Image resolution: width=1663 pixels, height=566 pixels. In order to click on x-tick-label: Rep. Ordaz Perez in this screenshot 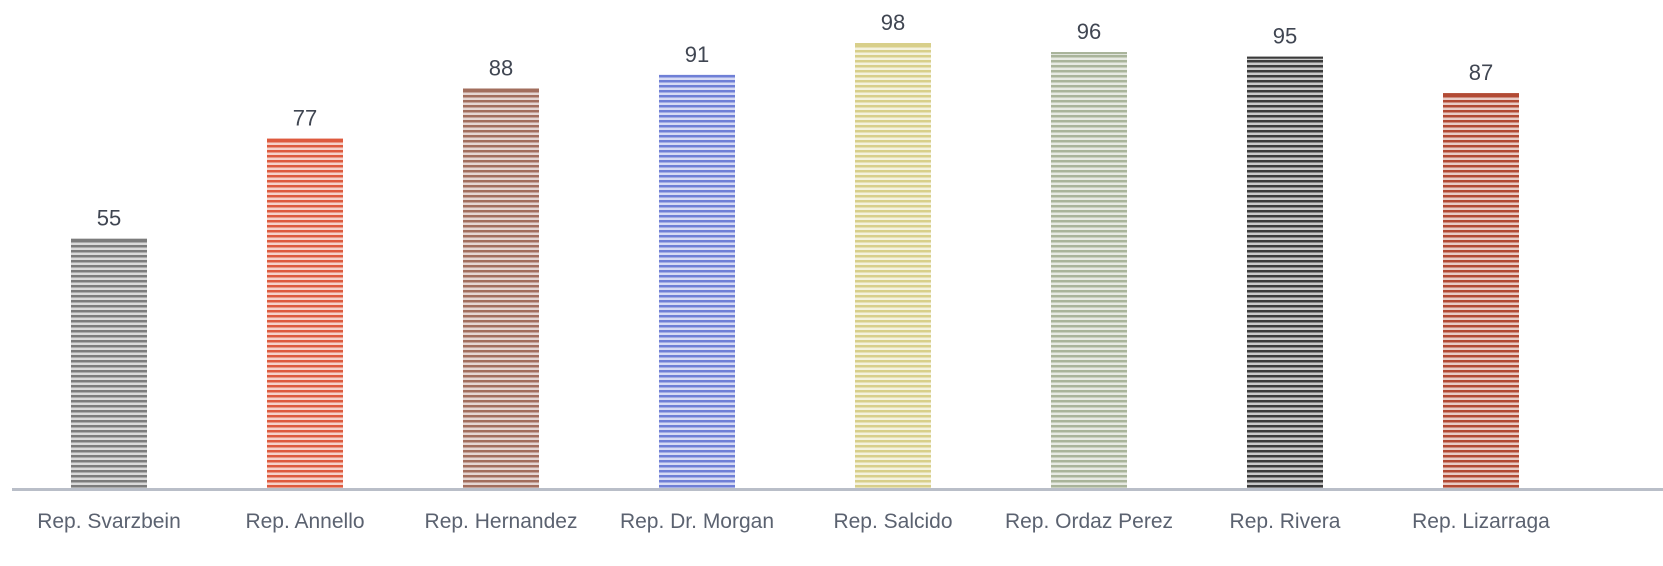, I will do `click(1089, 521)`.